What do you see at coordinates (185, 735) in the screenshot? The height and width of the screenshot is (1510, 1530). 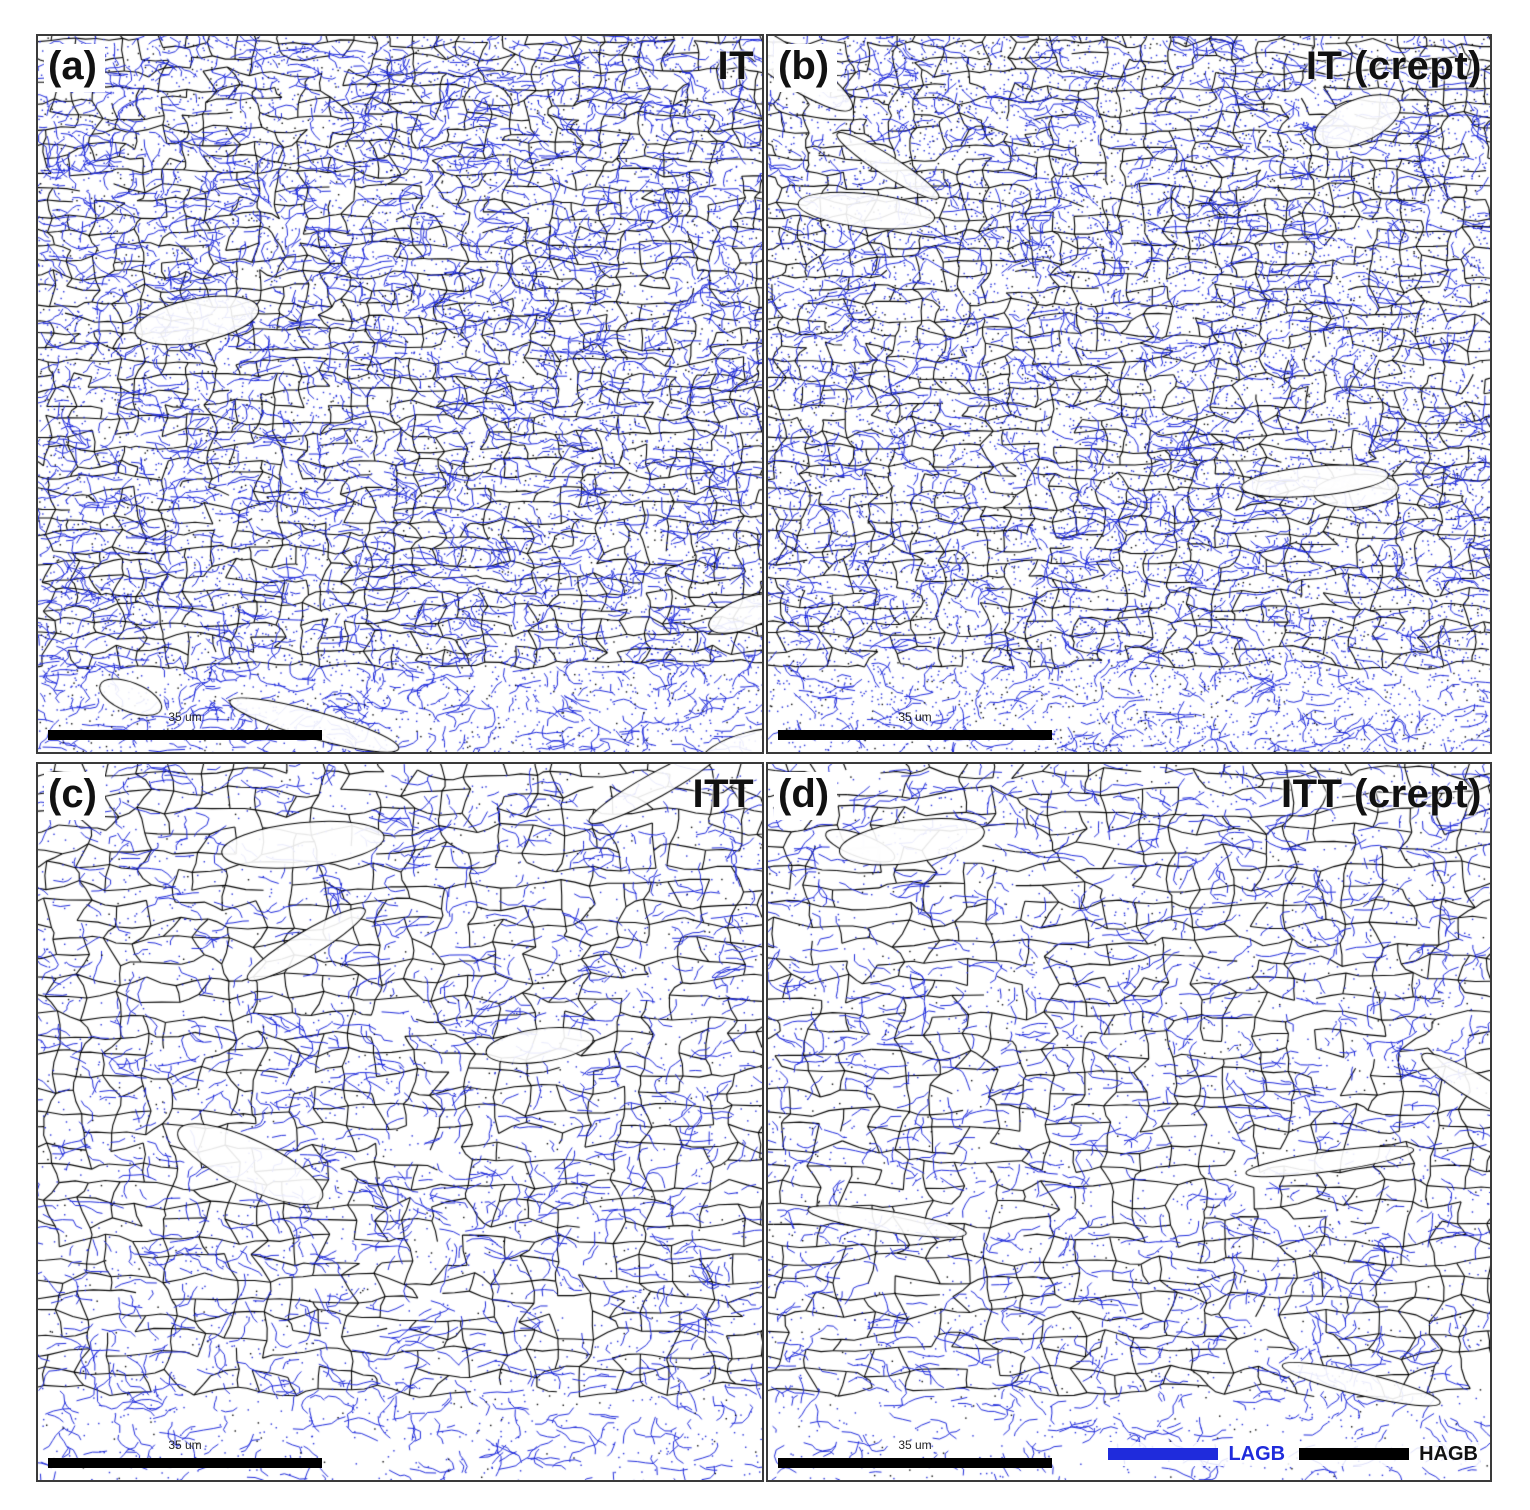 I see `scale-bar-line-a` at bounding box center [185, 735].